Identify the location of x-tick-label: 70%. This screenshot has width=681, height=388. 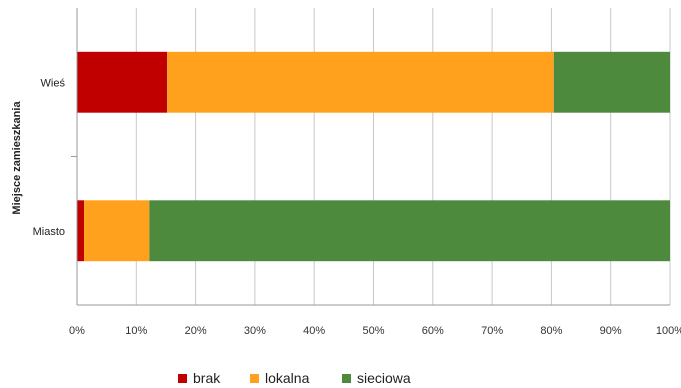
(492, 331).